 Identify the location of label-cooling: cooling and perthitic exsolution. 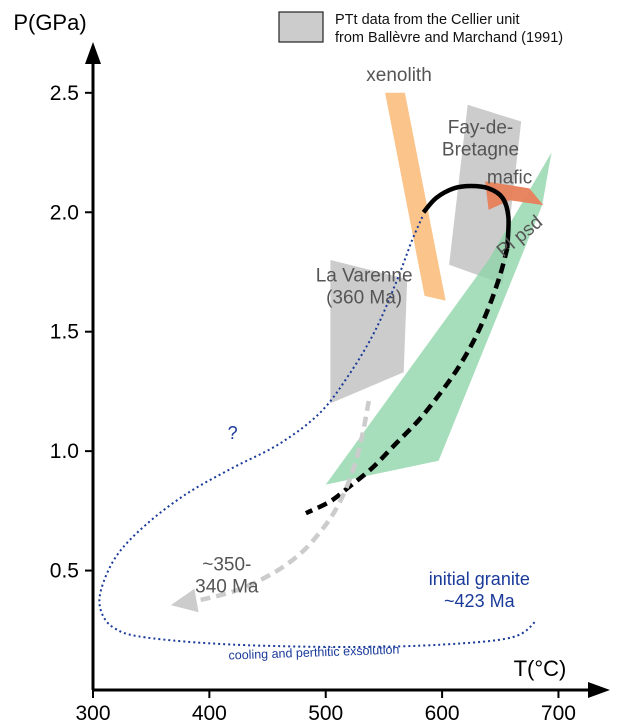
(313, 653).